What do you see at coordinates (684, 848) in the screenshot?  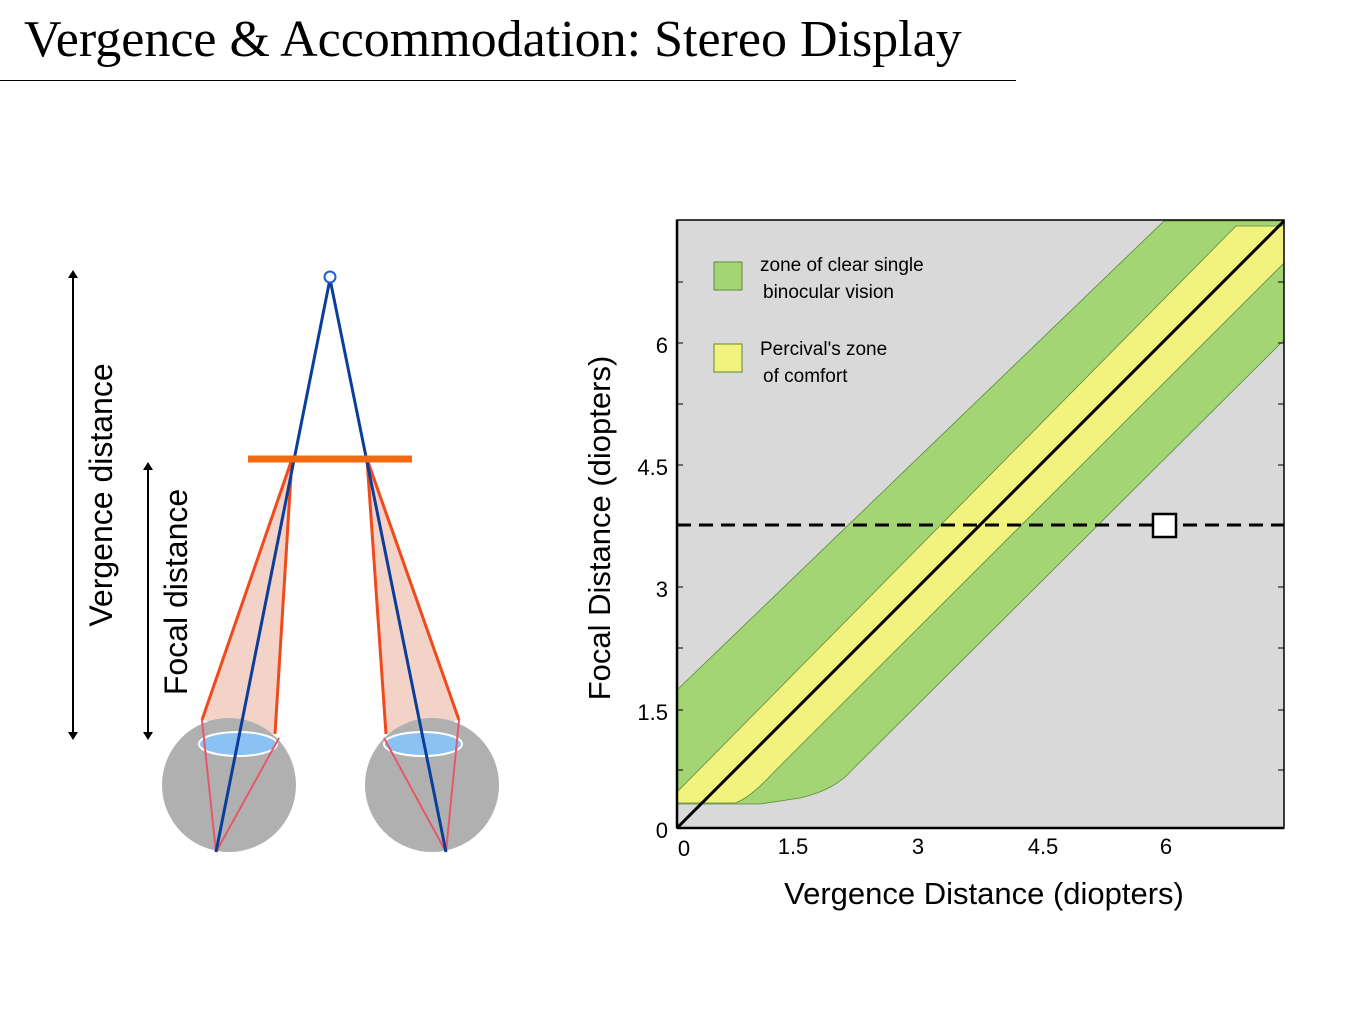 I see `x-tick-label: 0` at bounding box center [684, 848].